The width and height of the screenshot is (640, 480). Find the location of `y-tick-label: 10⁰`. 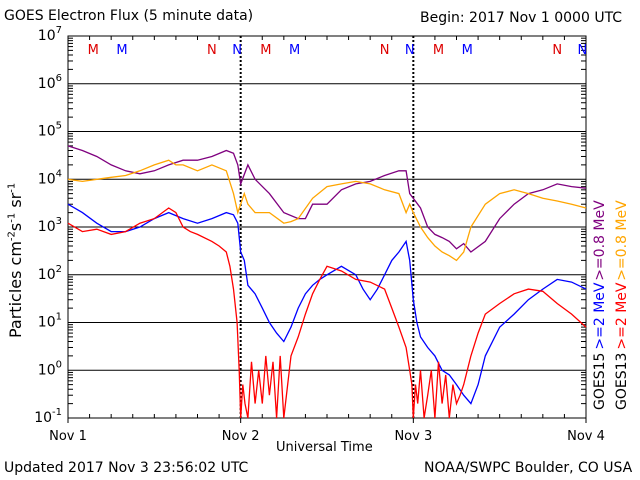

y-tick-label: 10⁰ is located at coordinates (50, 368).